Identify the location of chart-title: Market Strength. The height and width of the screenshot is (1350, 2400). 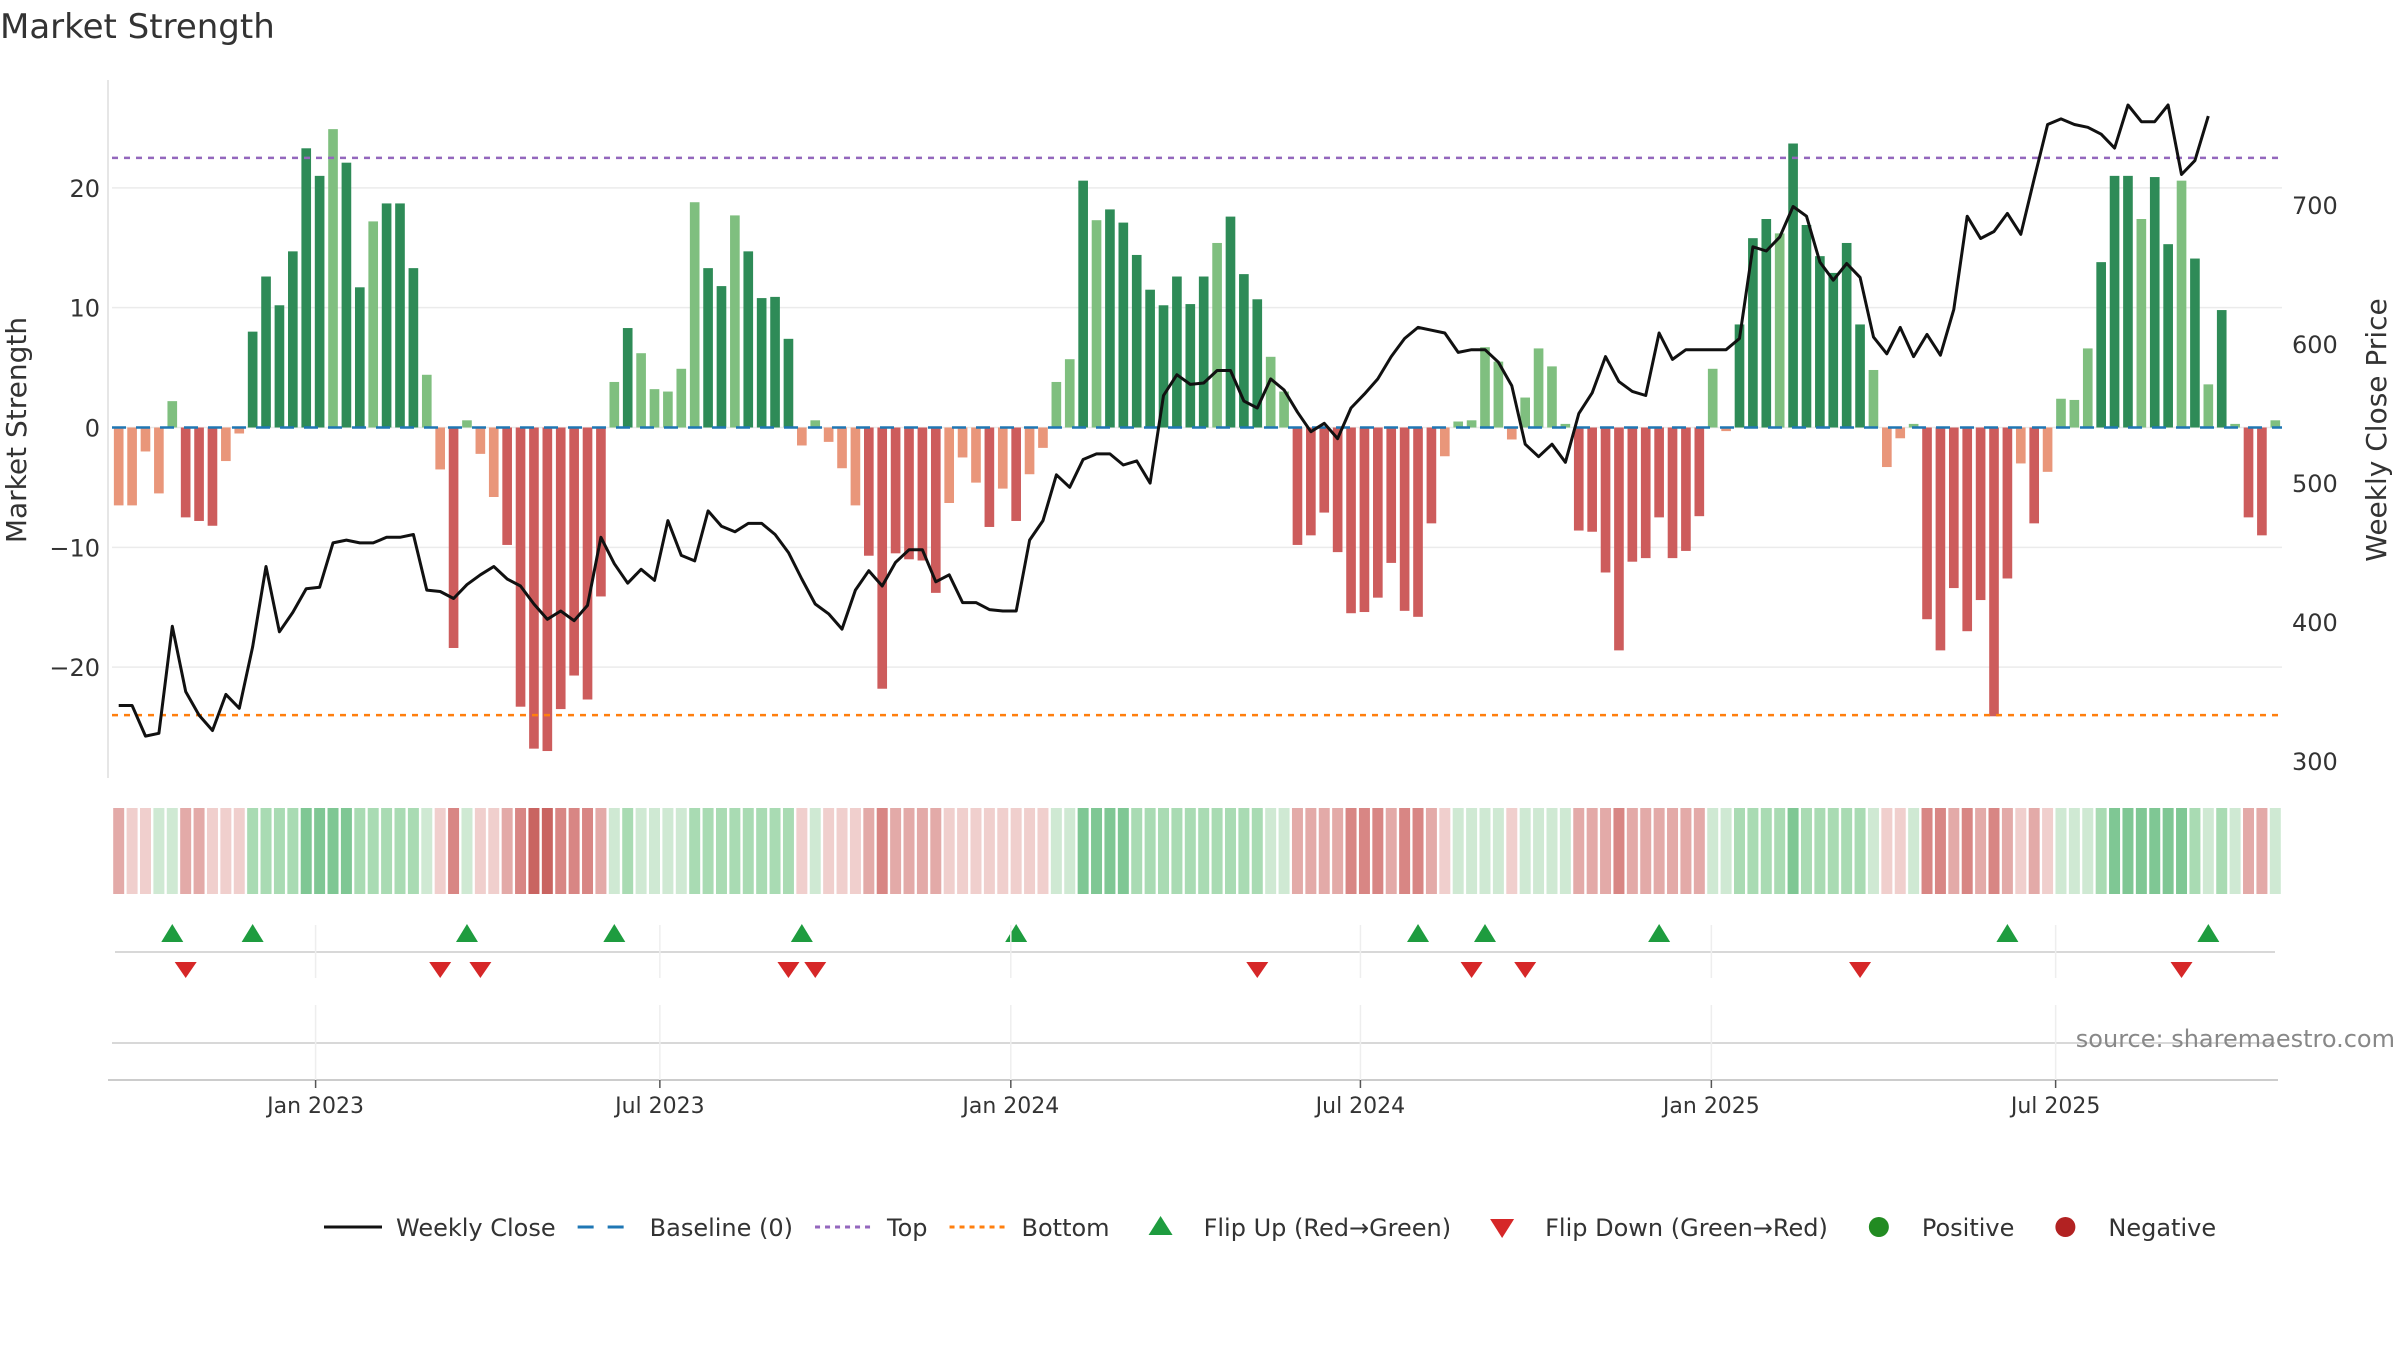
(137, 27).